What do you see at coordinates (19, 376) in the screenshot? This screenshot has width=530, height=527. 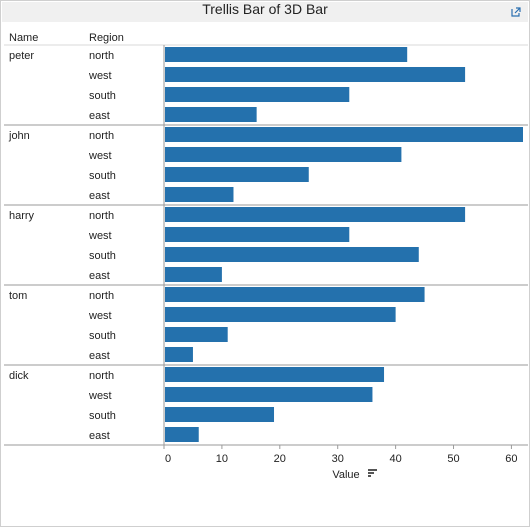 I see `group-name-label: dick` at bounding box center [19, 376].